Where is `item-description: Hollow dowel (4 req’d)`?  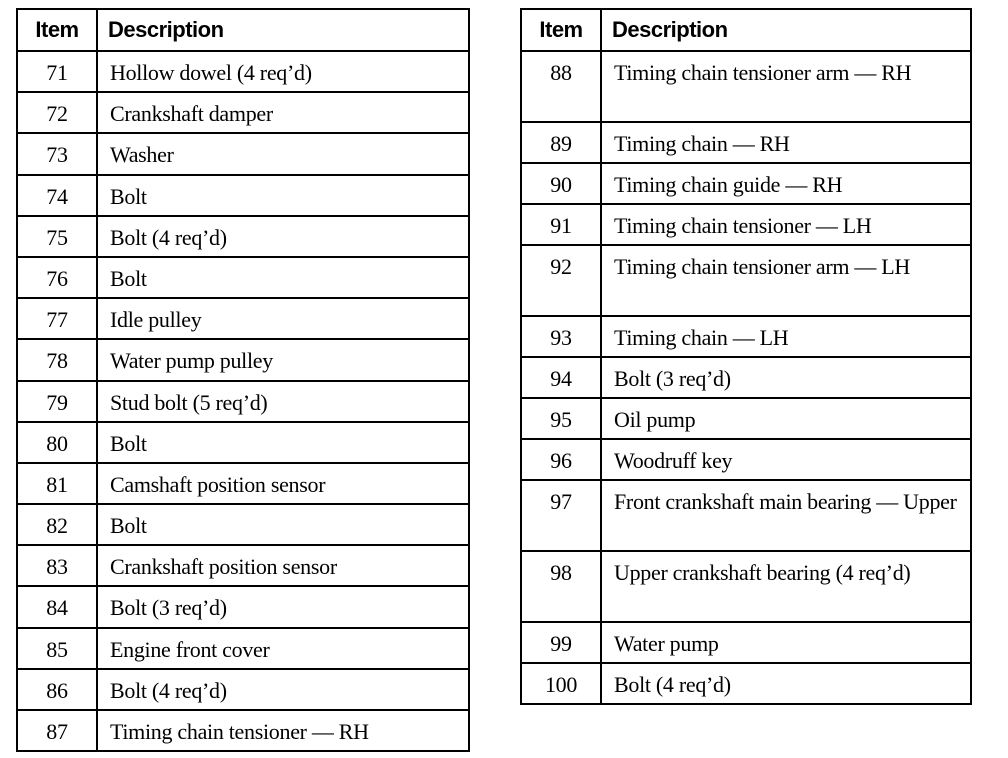 item-description: Hollow dowel (4 req’d) is located at coordinates (283, 71).